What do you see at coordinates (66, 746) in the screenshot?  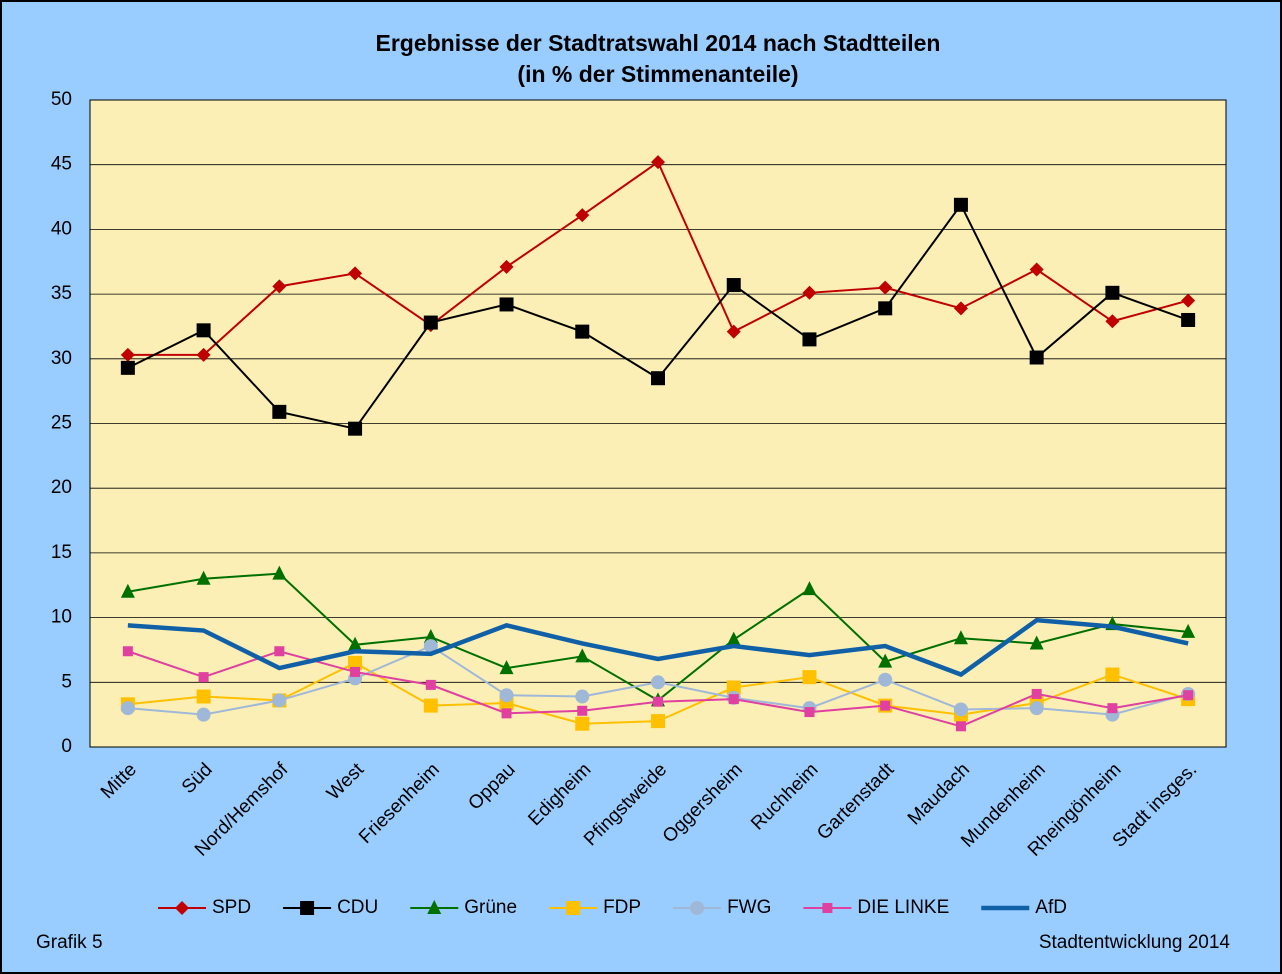 I see `y-tick-label: 0` at bounding box center [66, 746].